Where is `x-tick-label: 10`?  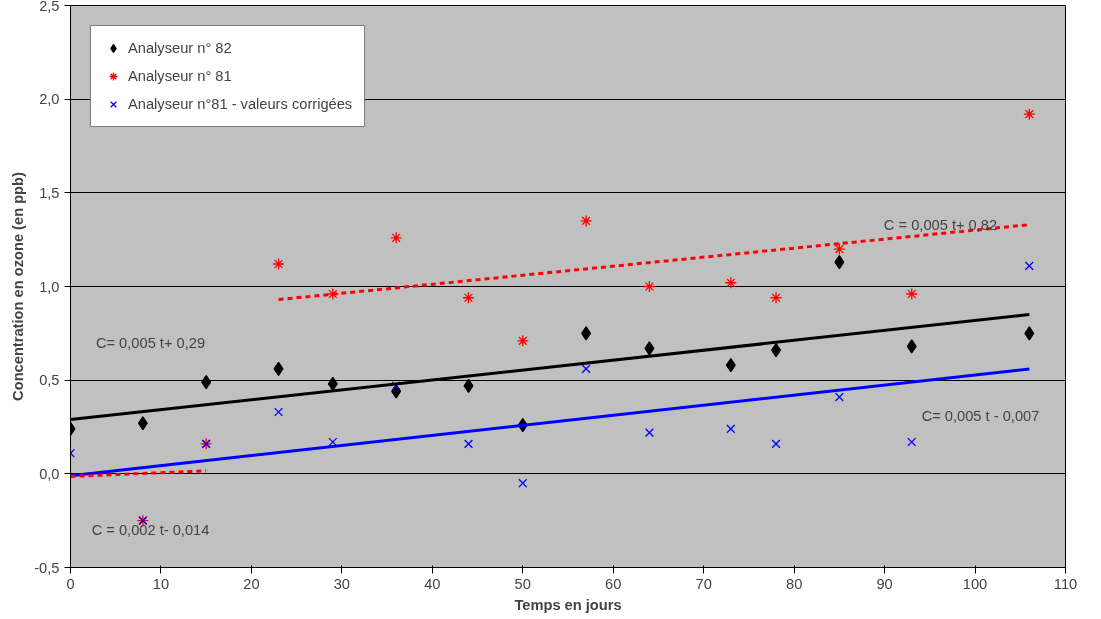 x-tick-label: 10 is located at coordinates (161, 583).